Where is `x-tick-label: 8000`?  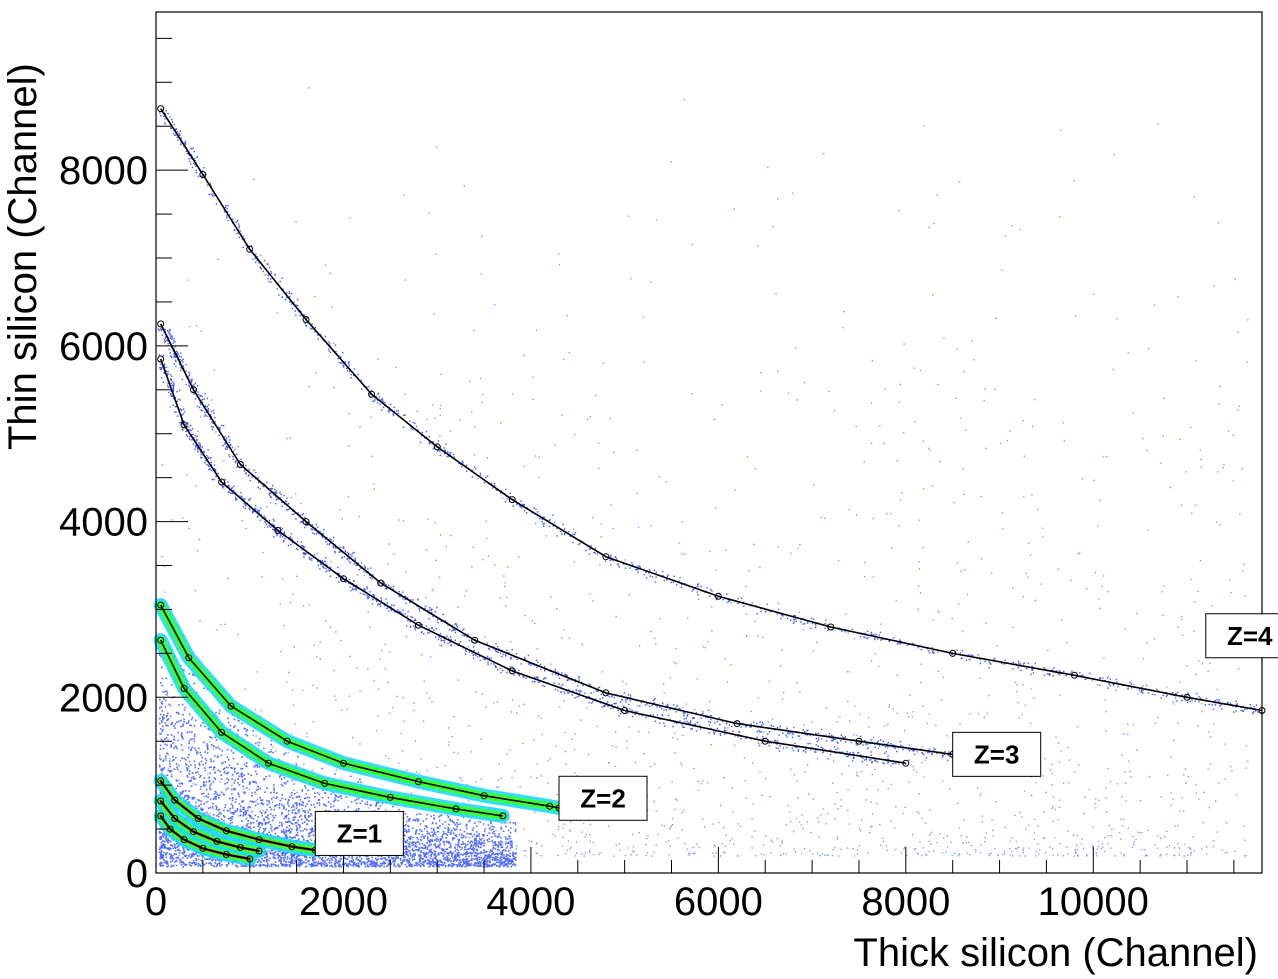
x-tick-label: 8000 is located at coordinates (905, 902).